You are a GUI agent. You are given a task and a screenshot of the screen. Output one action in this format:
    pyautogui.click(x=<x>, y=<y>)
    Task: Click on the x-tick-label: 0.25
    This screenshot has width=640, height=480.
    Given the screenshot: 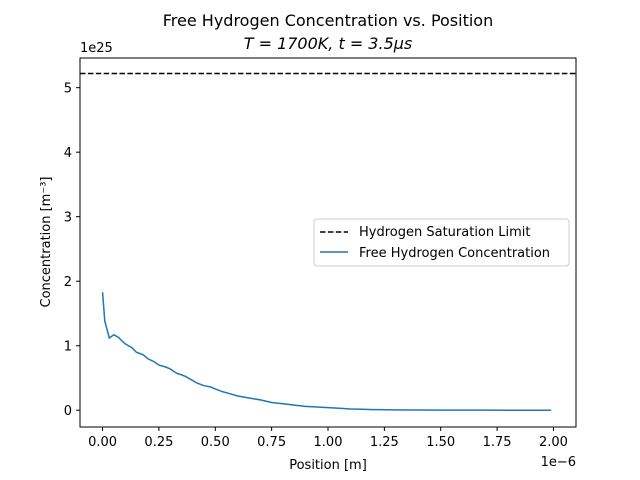 What is the action you would take?
    pyautogui.click(x=158, y=442)
    